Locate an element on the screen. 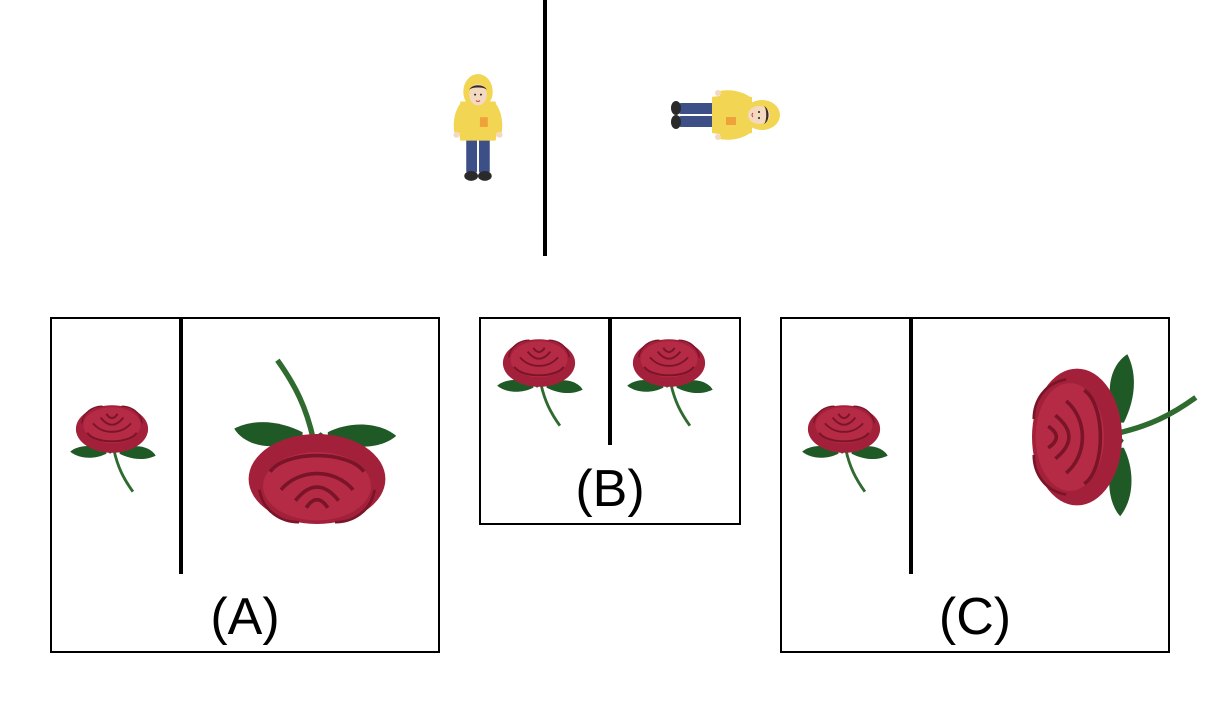 This screenshot has width=1219, height=702. option-a-divider is located at coordinates (181, 446).